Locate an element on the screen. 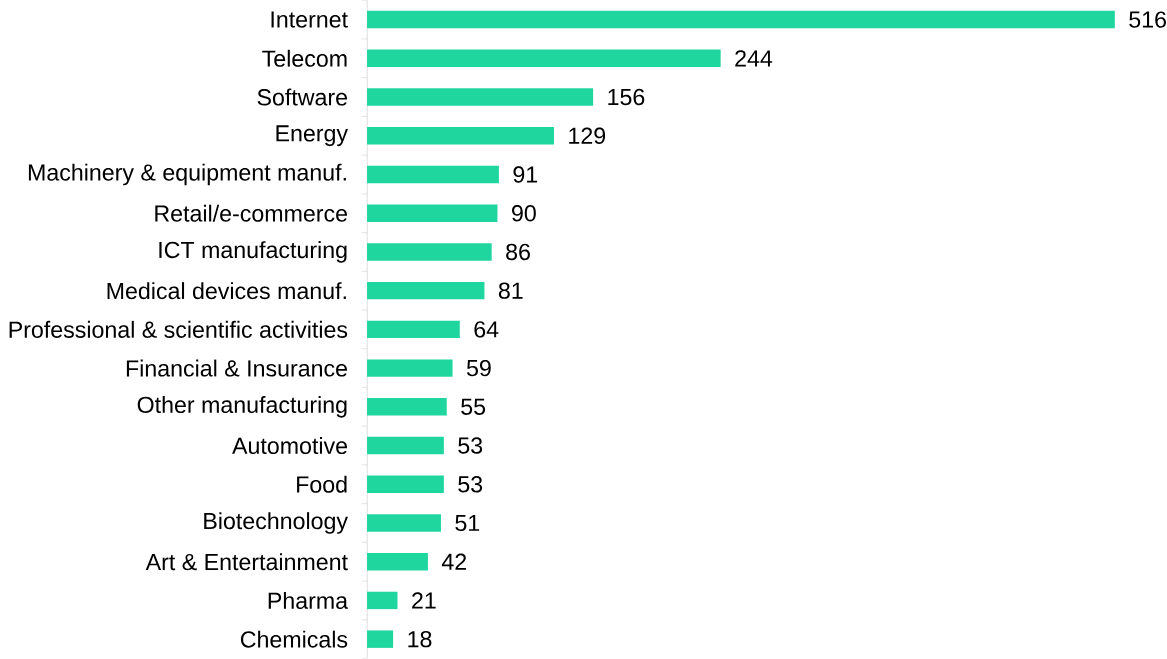 The width and height of the screenshot is (1167, 659). y-tick-label: Automotive is located at coordinates (290, 446).